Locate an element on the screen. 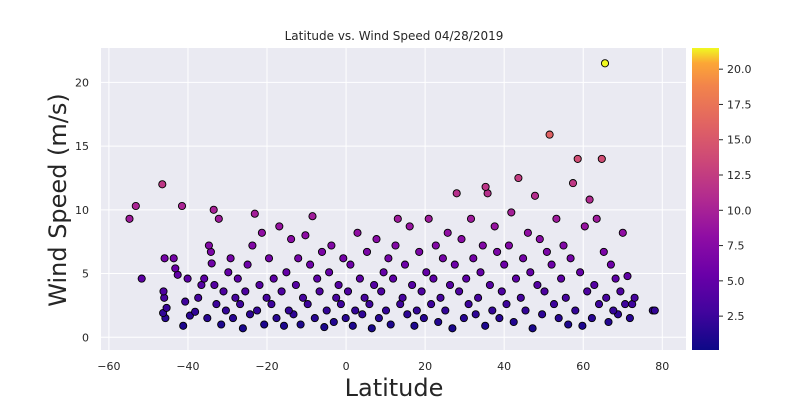 The width and height of the screenshot is (800, 400). colorbar-tick-label: 10.0 is located at coordinates (739, 210).